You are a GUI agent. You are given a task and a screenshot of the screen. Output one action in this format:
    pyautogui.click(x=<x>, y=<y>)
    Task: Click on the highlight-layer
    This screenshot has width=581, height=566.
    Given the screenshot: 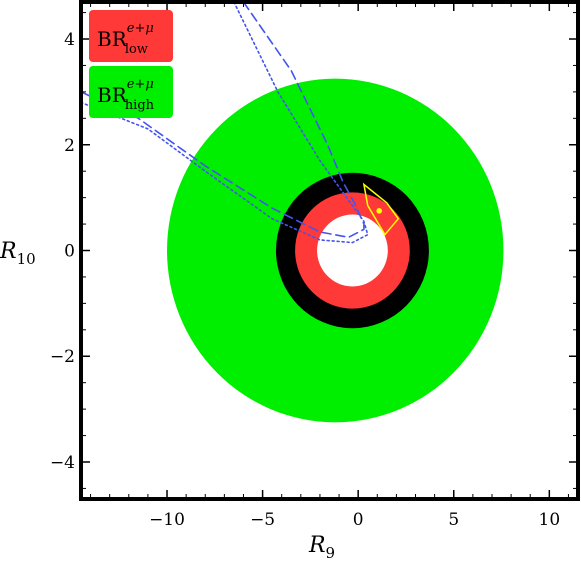 What is the action you would take?
    pyautogui.click(x=381, y=209)
    